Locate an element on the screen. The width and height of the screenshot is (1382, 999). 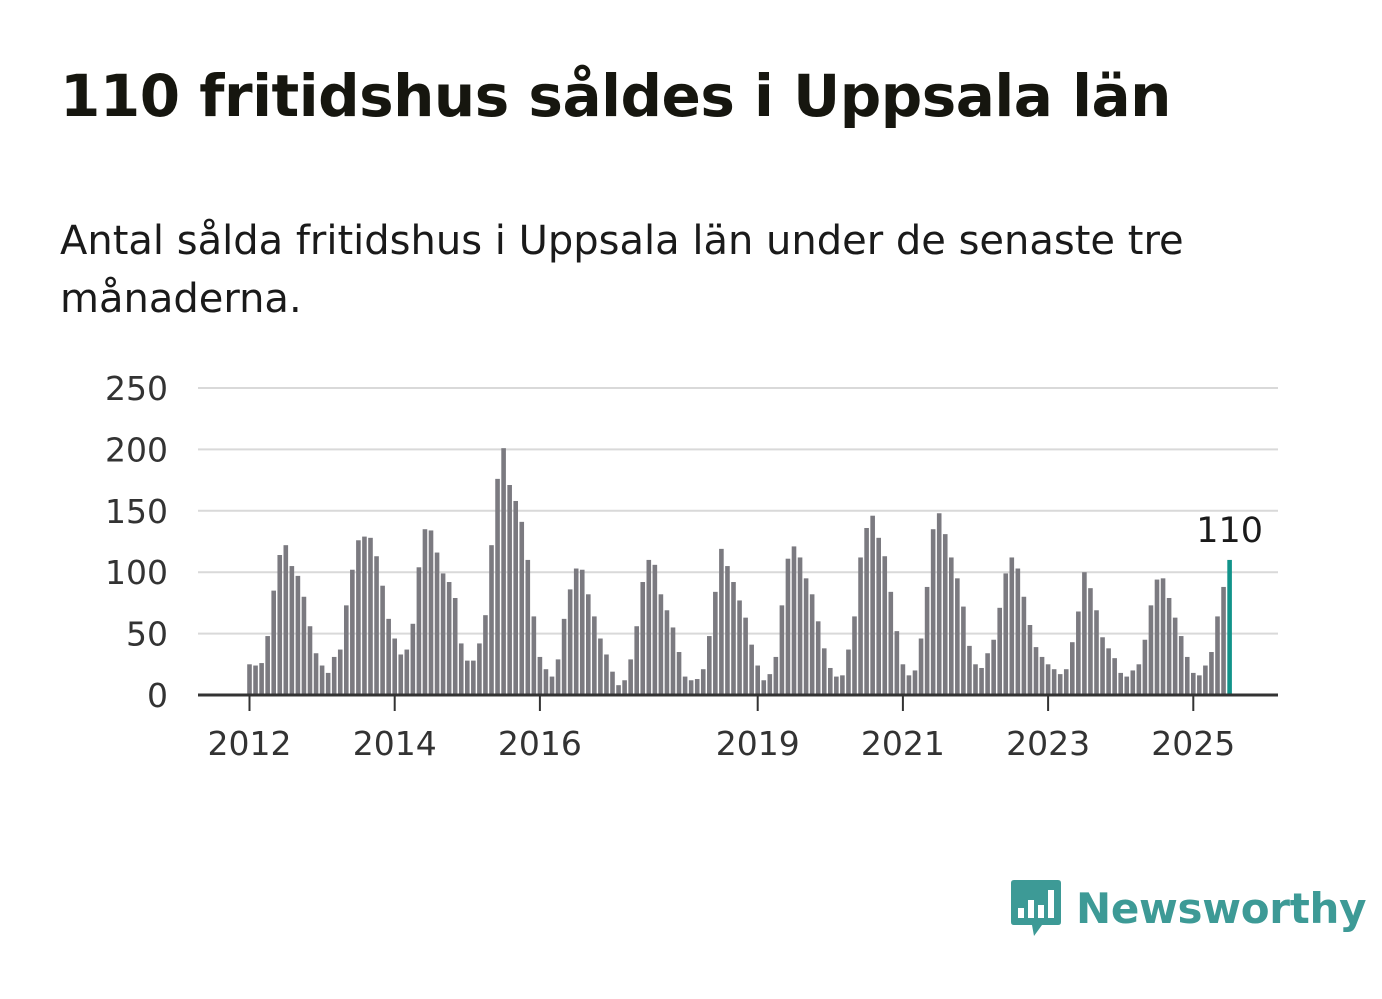
x-tick-label: 2025 is located at coordinates (1193, 743).